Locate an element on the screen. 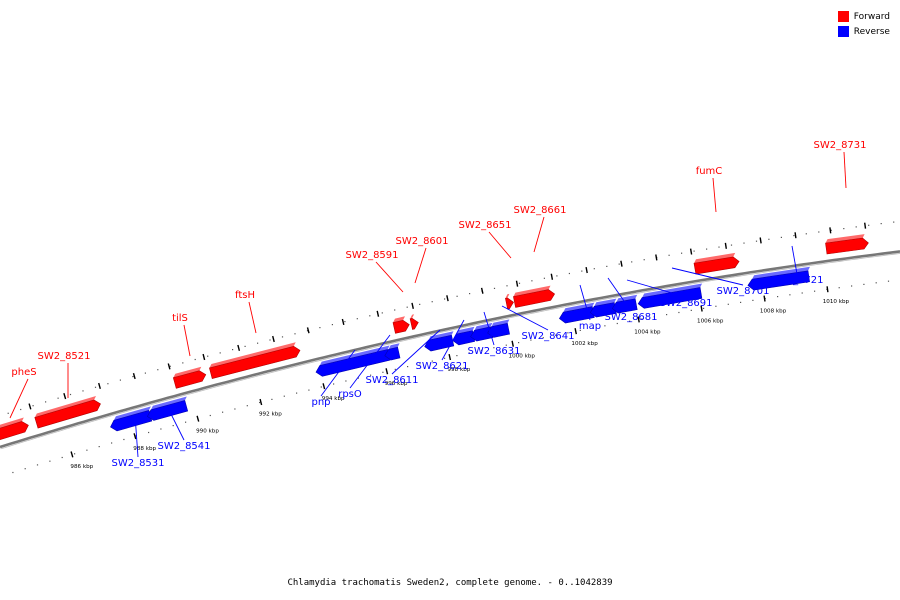  leader-phes is located at coordinates (19, 398).